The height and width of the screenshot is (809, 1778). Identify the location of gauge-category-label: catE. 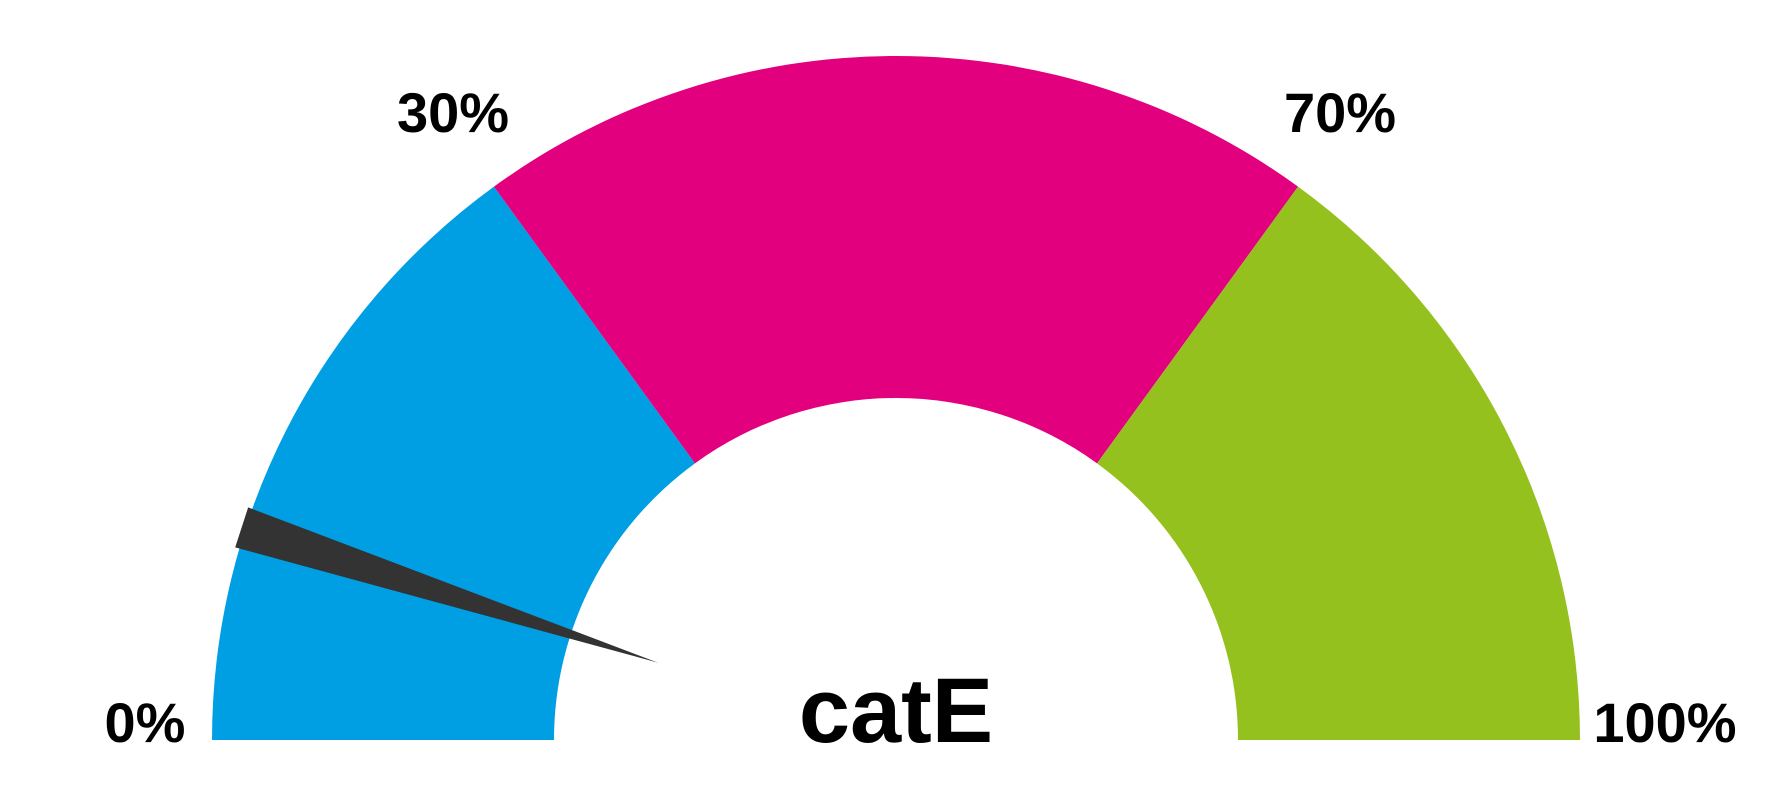
(896, 711).